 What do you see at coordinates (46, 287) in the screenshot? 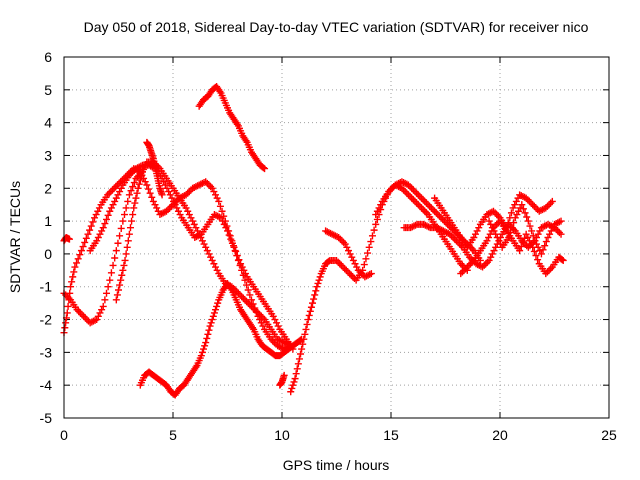
I see `y-tick-label: -1` at bounding box center [46, 287].